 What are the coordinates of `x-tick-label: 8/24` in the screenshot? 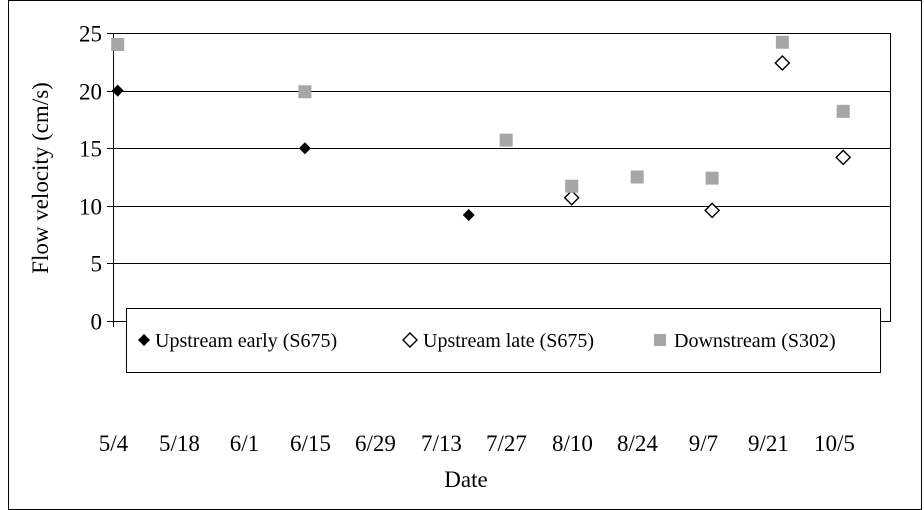 It's located at (637, 443).